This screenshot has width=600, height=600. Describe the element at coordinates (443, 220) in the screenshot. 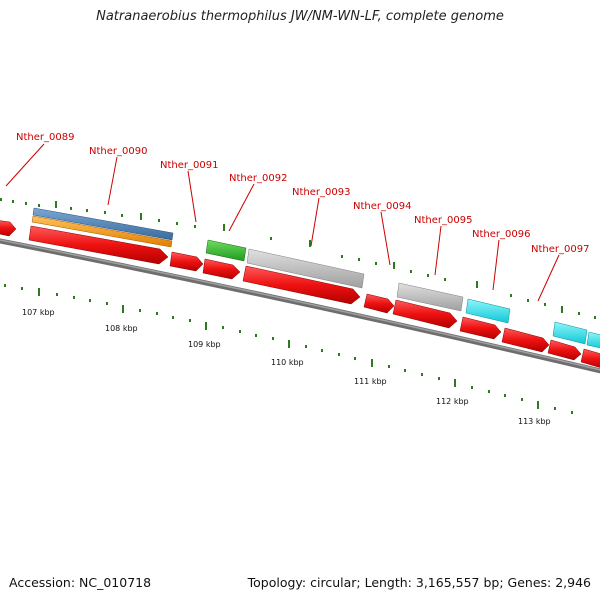

I see `gene-label-nther-0095: Nther_0095` at that location.